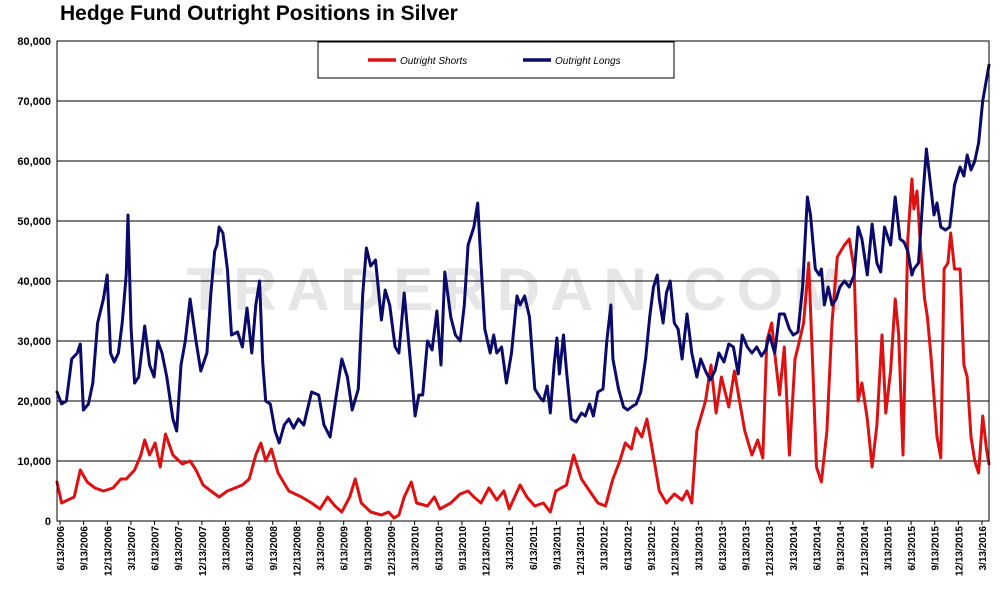  What do you see at coordinates (912, 548) in the screenshot?
I see `x-tick-label: 6/13/2015` at bounding box center [912, 548].